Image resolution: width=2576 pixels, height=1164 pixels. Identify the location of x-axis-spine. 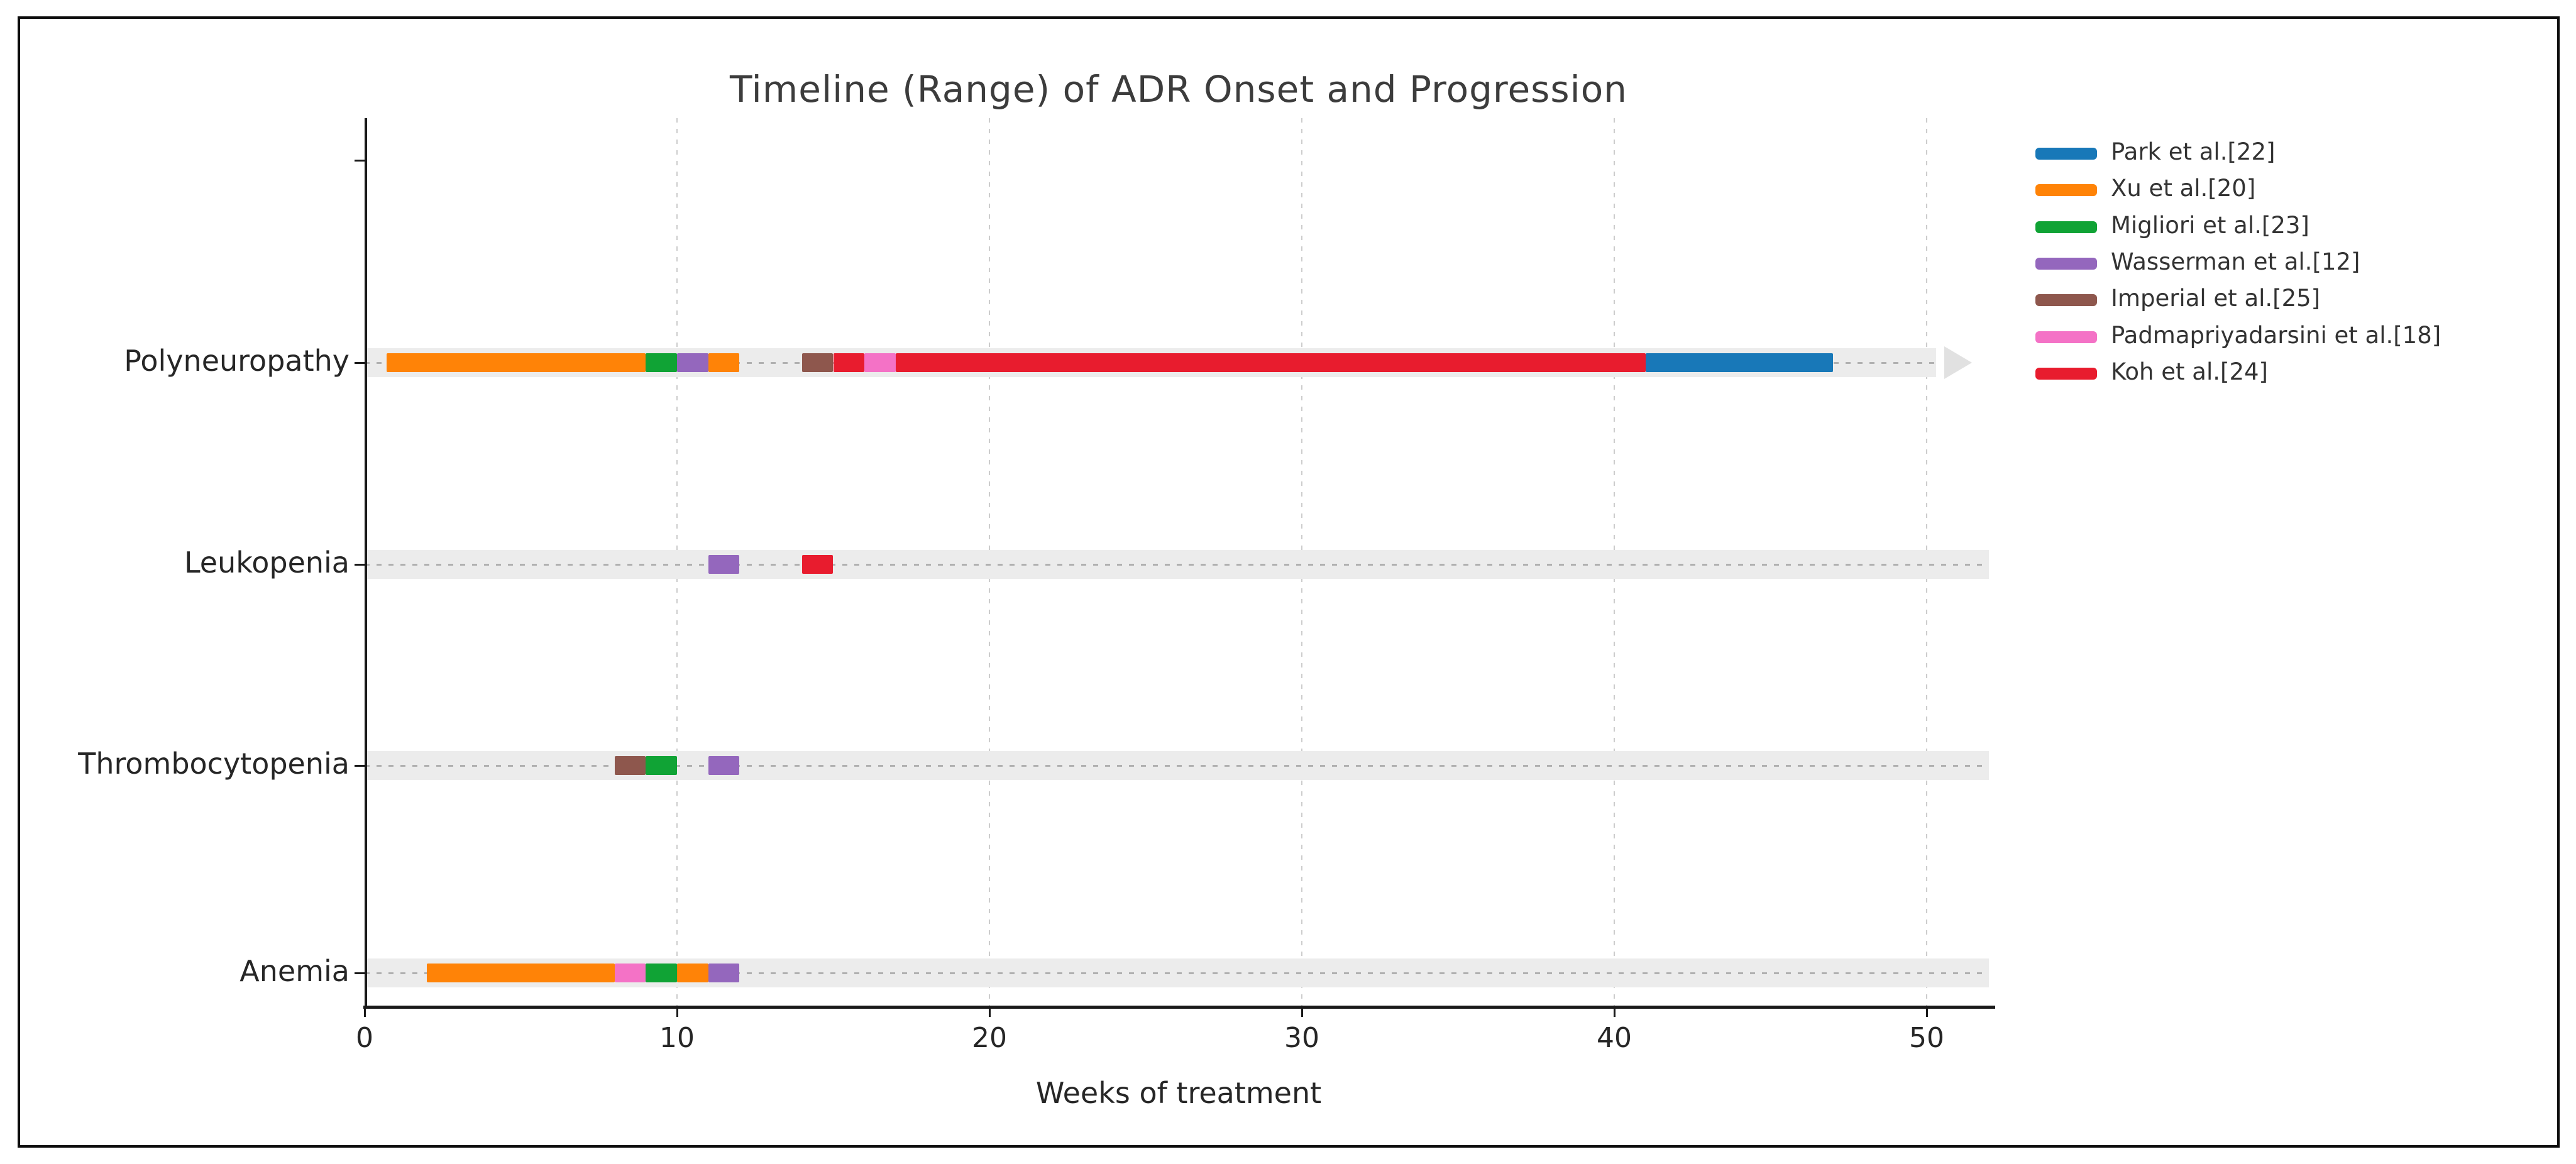
(1179, 1007).